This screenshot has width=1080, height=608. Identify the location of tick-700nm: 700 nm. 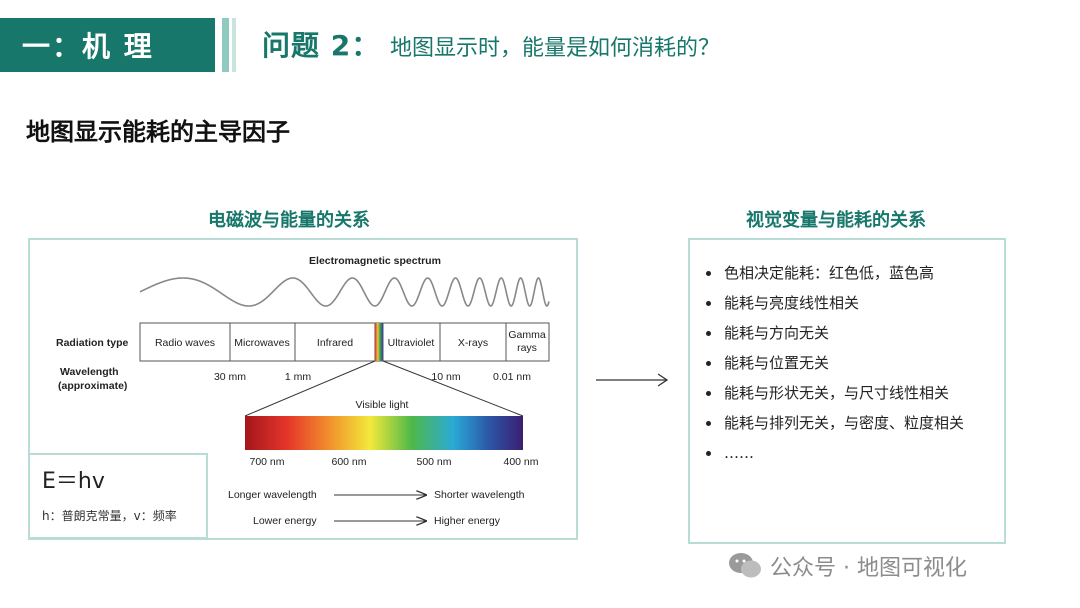
(266, 462).